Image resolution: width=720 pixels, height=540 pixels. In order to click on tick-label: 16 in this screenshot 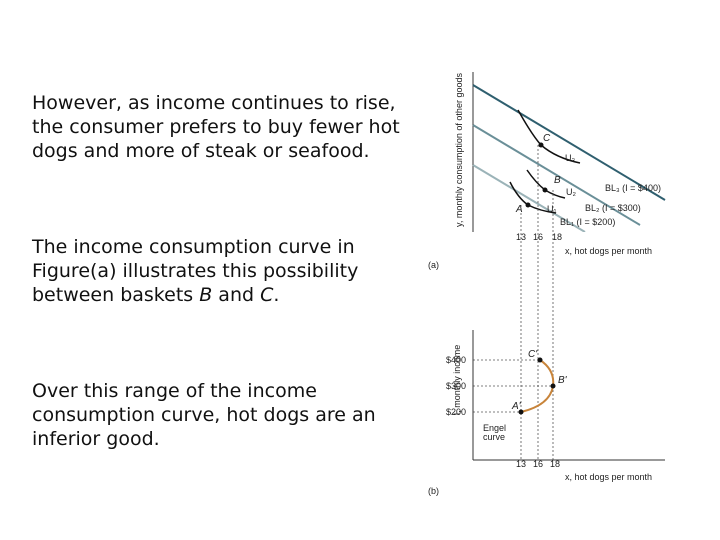, I will do `click(538, 464)`.